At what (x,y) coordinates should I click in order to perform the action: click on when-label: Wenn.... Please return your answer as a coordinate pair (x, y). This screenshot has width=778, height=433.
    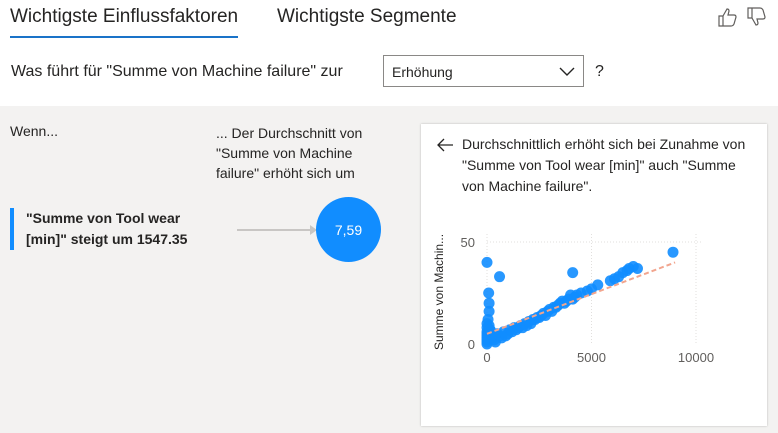
    Looking at the image, I should click on (34, 131).